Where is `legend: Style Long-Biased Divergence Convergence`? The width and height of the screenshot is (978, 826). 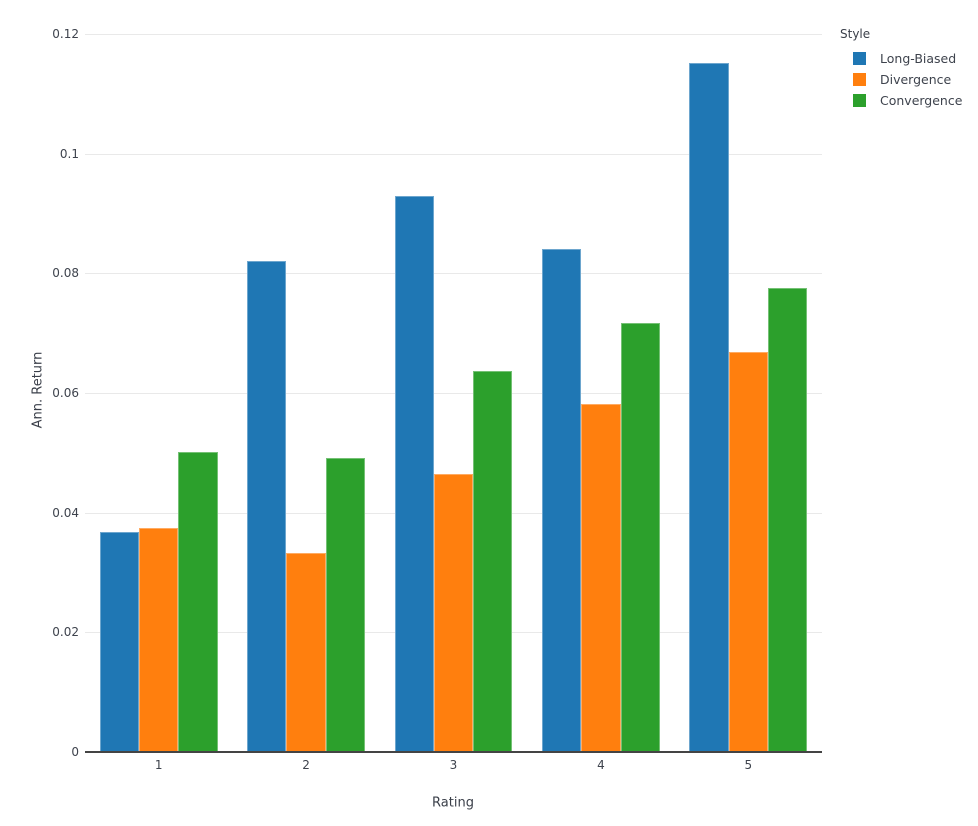
legend: Style Long-Biased Divergence Convergence is located at coordinates (901, 69).